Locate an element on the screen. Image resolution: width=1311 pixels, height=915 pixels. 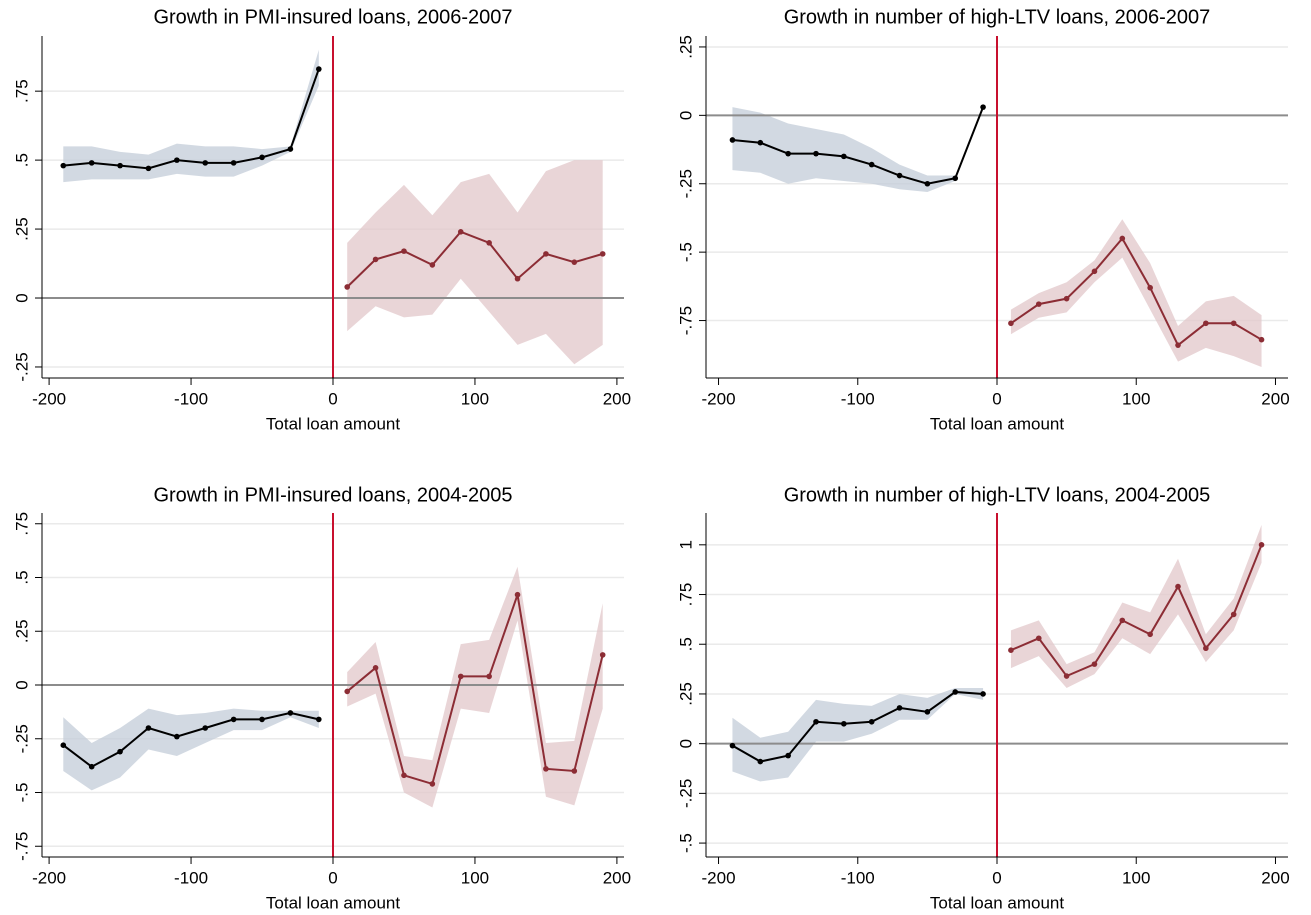
panel-title: Growth in PMI-insured loans, 2006-2007 is located at coordinates (332, 17).